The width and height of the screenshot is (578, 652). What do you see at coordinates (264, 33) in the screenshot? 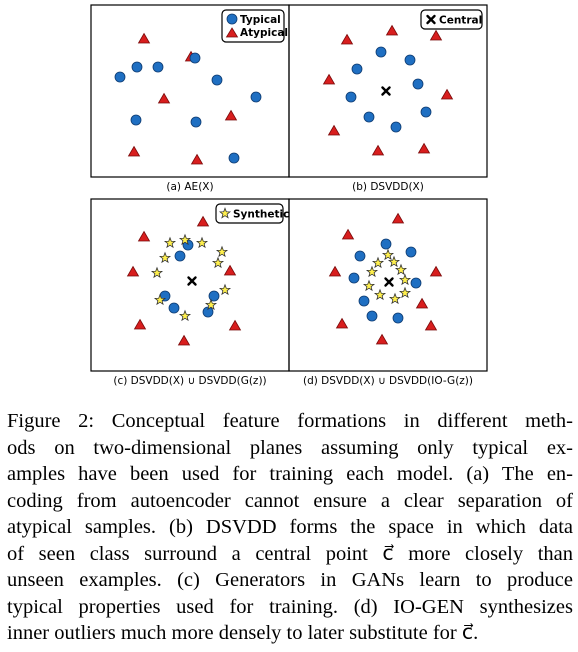
I see `legend-atypical-label: Atypical` at bounding box center [264, 33].